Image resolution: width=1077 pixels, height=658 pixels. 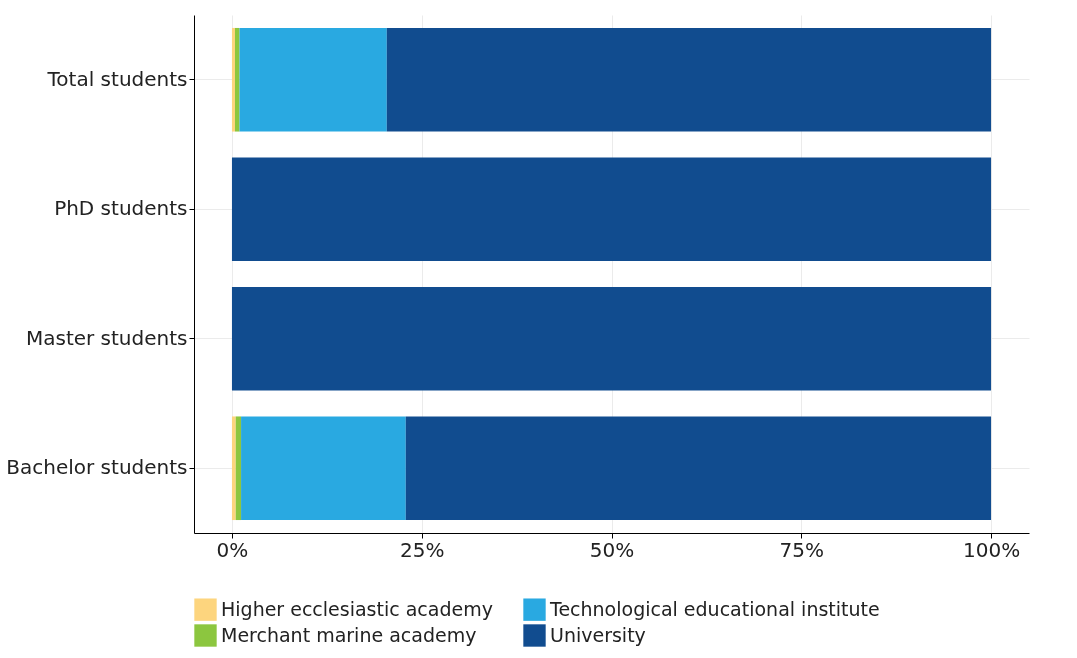 I want to click on y-tick-label: Total students, so click(x=117, y=78).